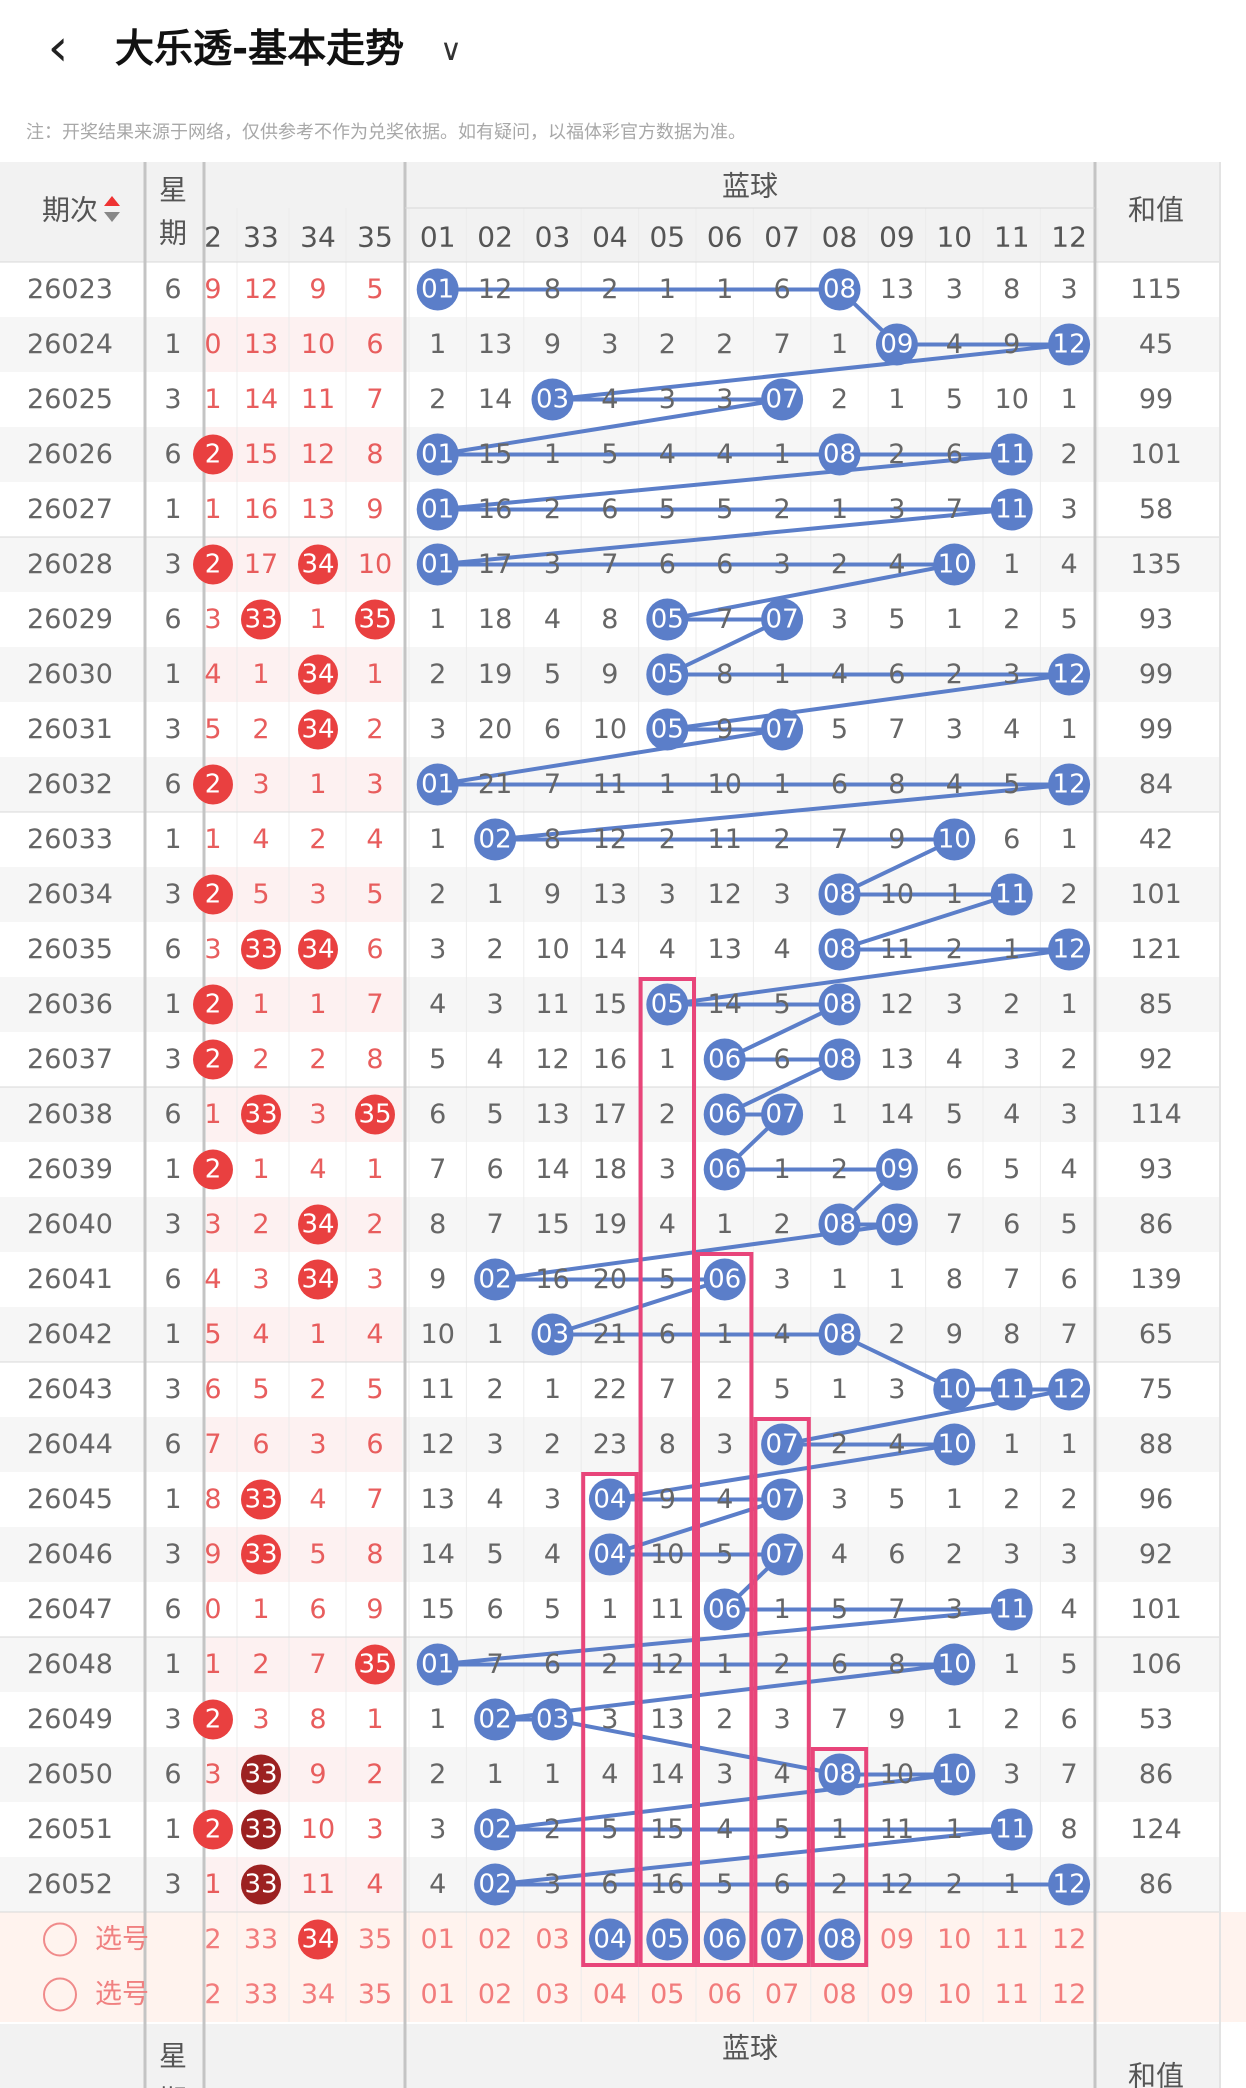 The height and width of the screenshot is (2088, 1246). What do you see at coordinates (725, 1994) in the screenshot?
I see `pick-blue-number: 06` at bounding box center [725, 1994].